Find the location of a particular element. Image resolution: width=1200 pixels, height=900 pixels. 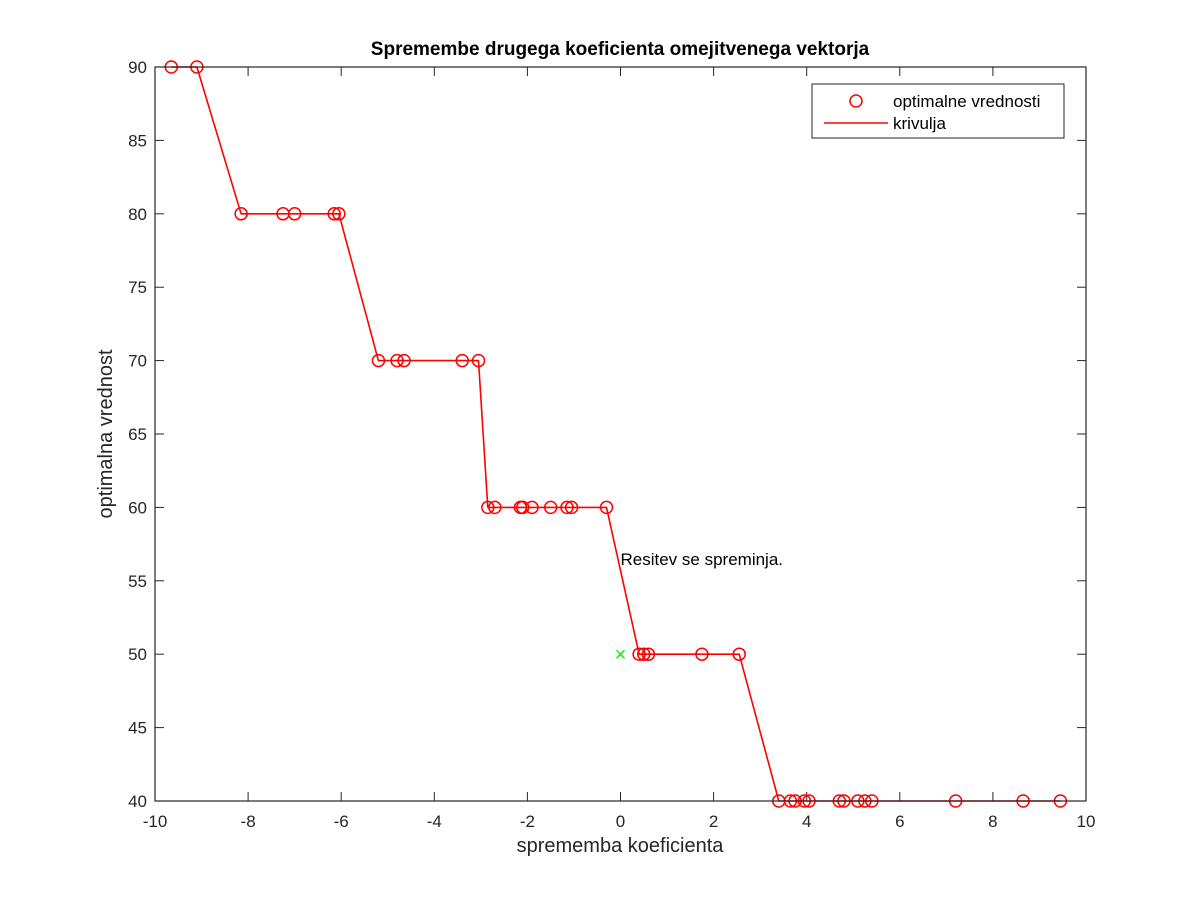

y-tick-label: 70 is located at coordinates (137, 361).